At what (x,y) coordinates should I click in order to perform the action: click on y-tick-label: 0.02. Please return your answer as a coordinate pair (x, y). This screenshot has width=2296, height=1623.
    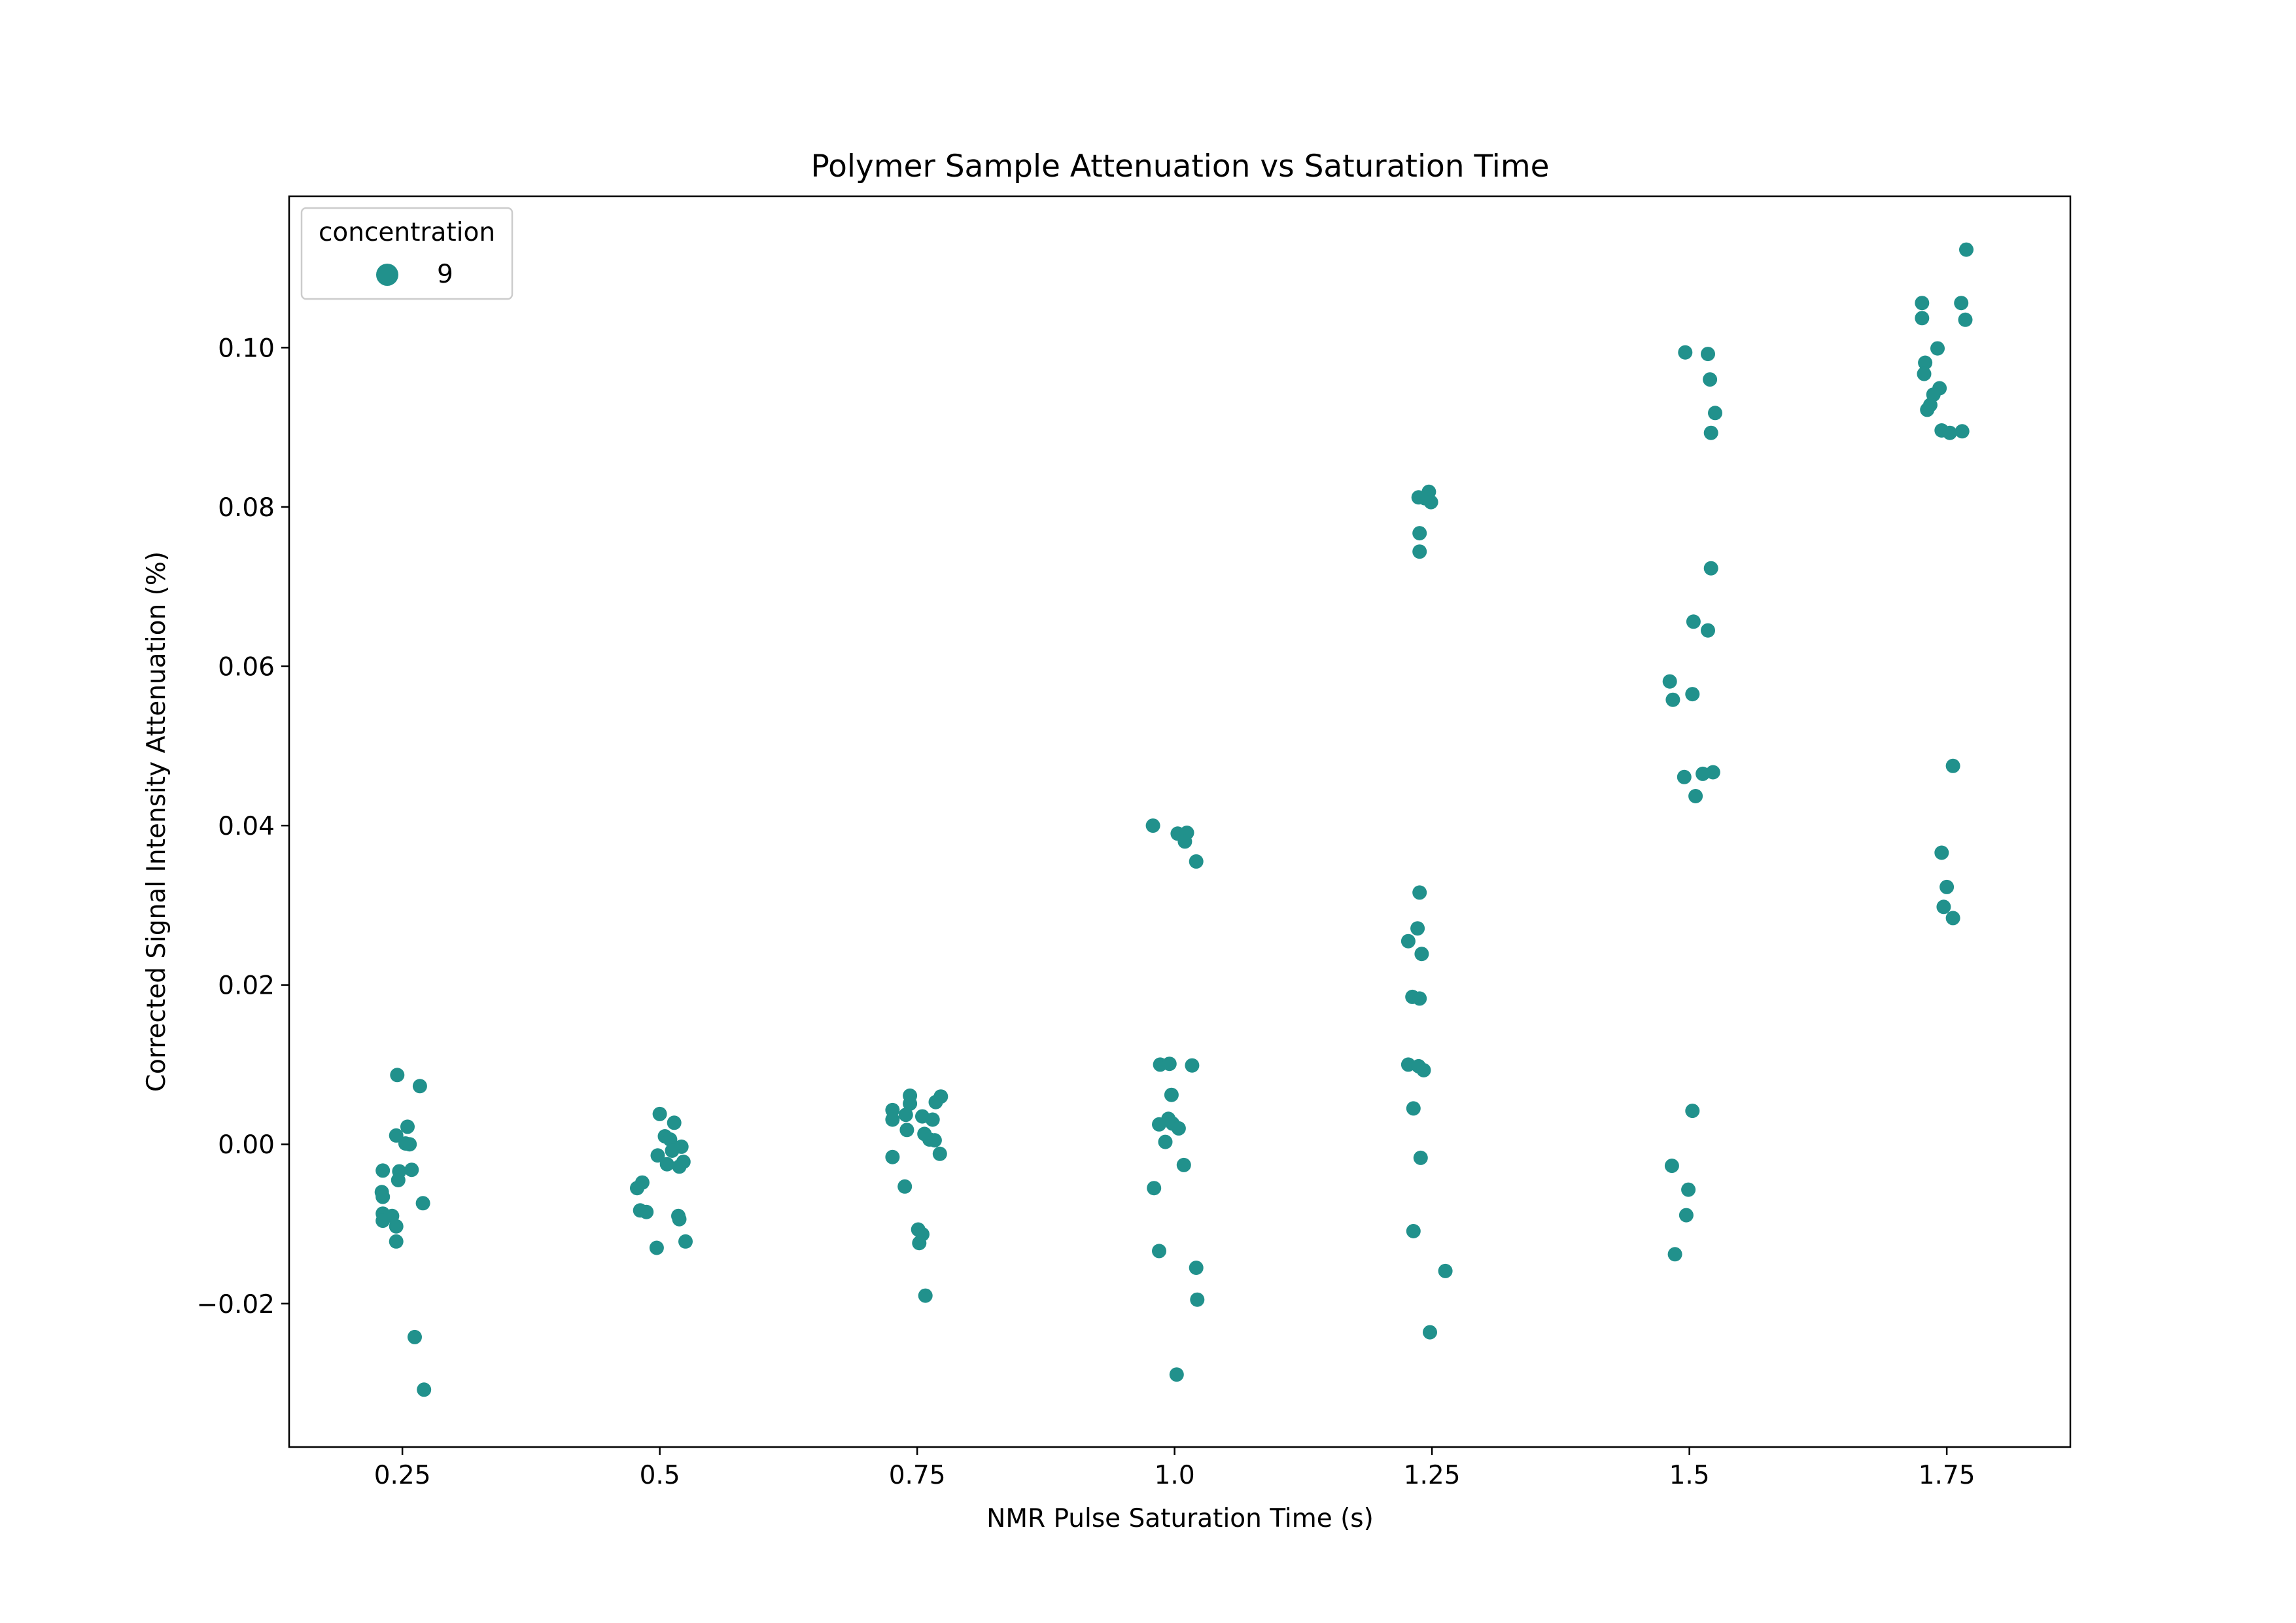
    Looking at the image, I should click on (246, 986).